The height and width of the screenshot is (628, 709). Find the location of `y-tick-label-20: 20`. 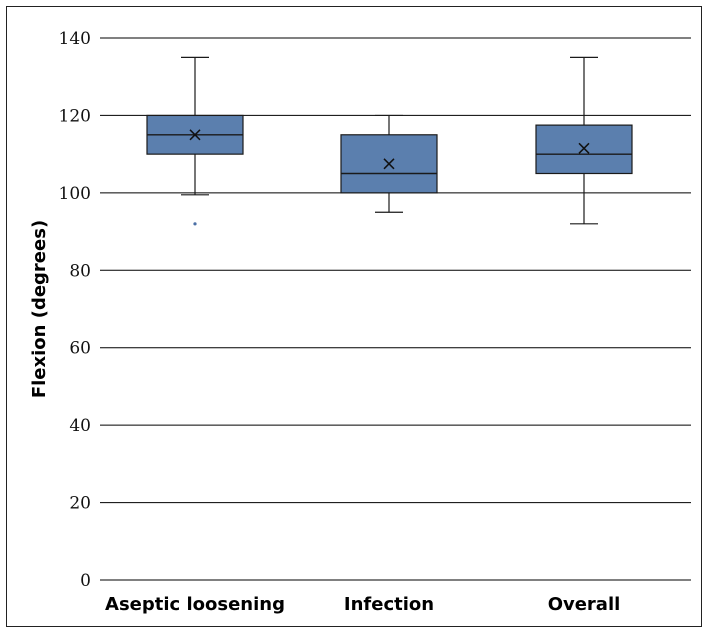

y-tick-label-20: 20 is located at coordinates (80, 504).